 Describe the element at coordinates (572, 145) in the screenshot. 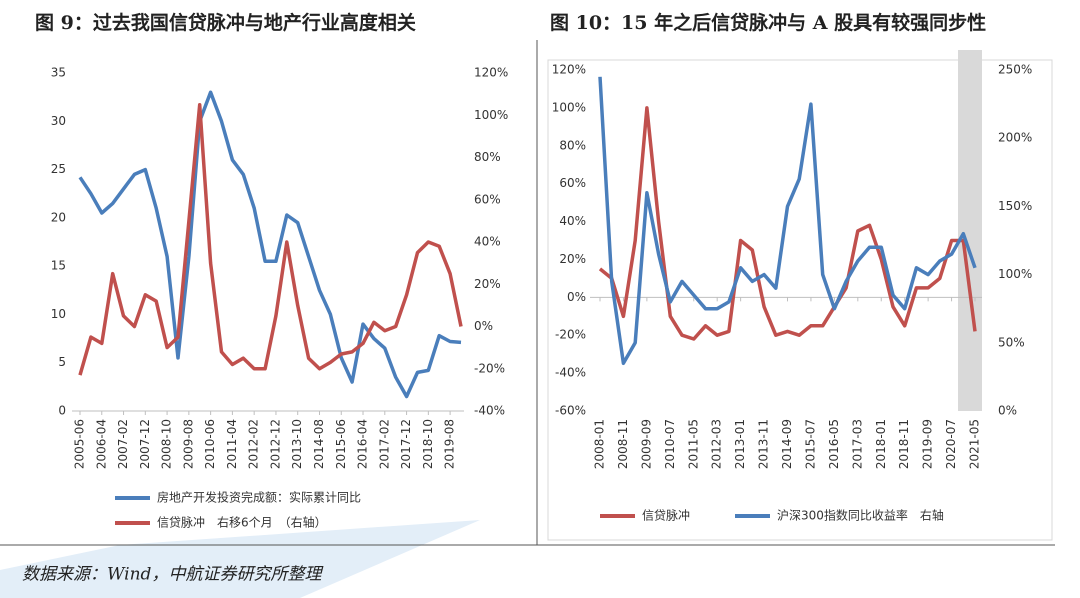

I see `y-tick-label: 80%` at that location.